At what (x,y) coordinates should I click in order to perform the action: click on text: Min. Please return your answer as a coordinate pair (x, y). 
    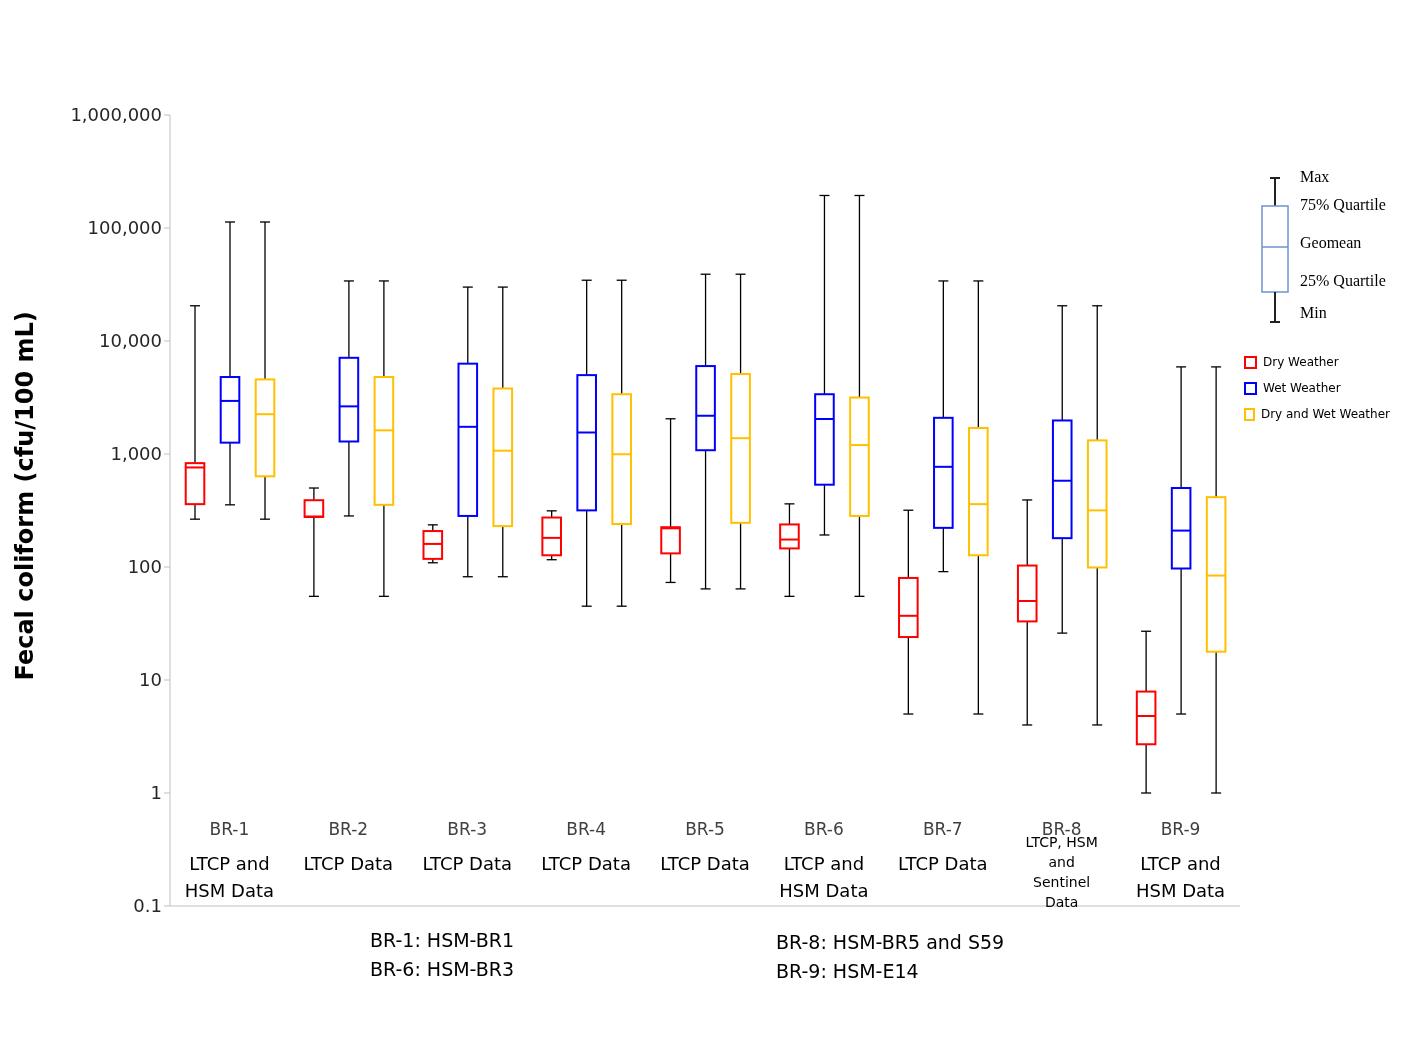
    Looking at the image, I should click on (1313, 313).